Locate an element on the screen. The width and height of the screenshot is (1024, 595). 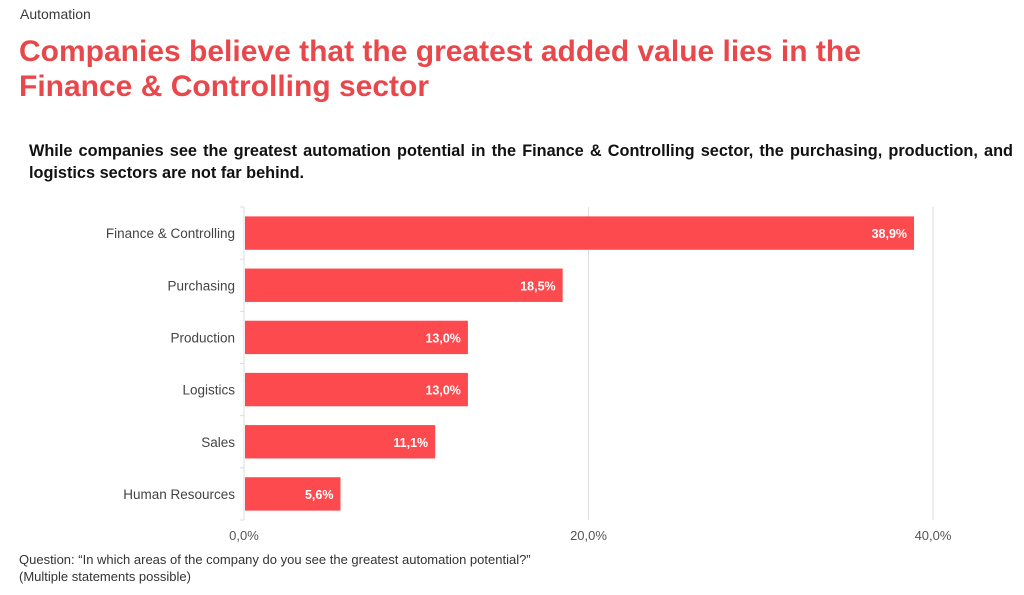
value-label: 5,6% is located at coordinates (319, 495).